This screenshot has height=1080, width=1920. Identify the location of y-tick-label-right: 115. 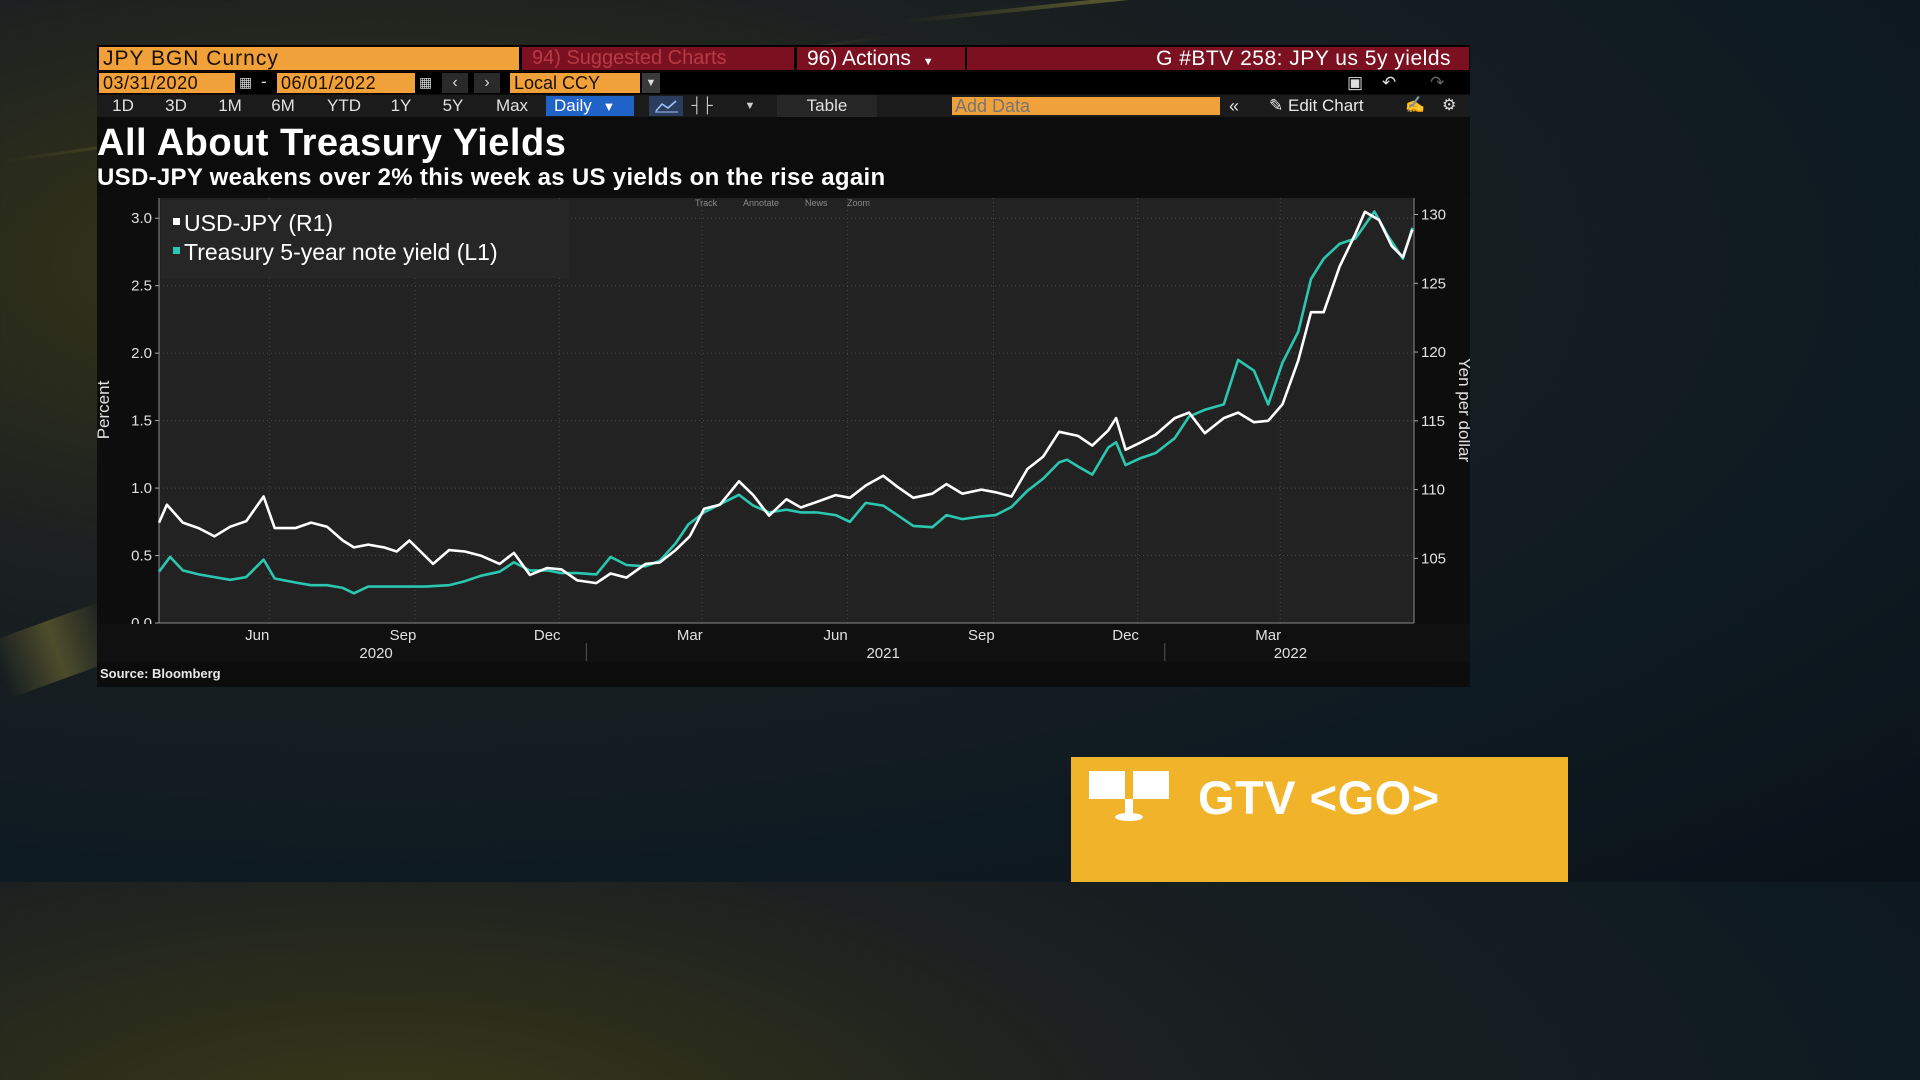
(1433, 421).